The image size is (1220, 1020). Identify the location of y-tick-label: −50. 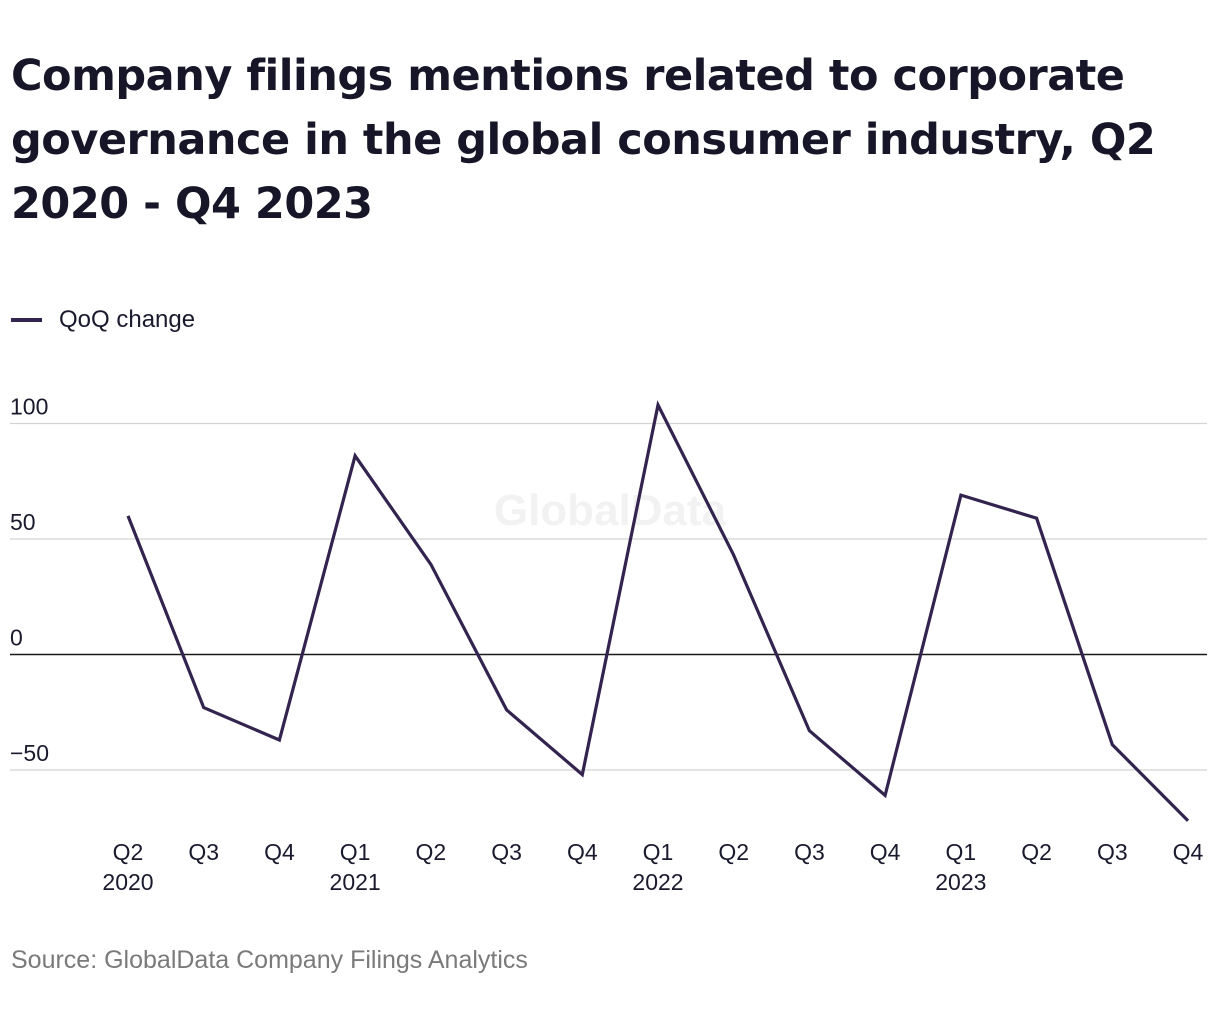
(29, 753).